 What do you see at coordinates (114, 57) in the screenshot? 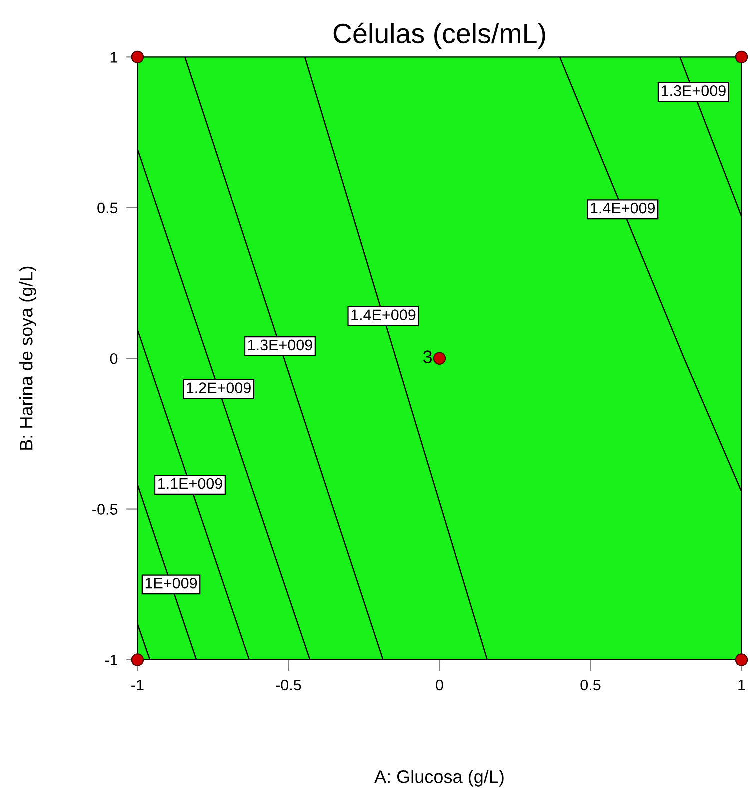
I see `y-tick-label: 1` at bounding box center [114, 57].